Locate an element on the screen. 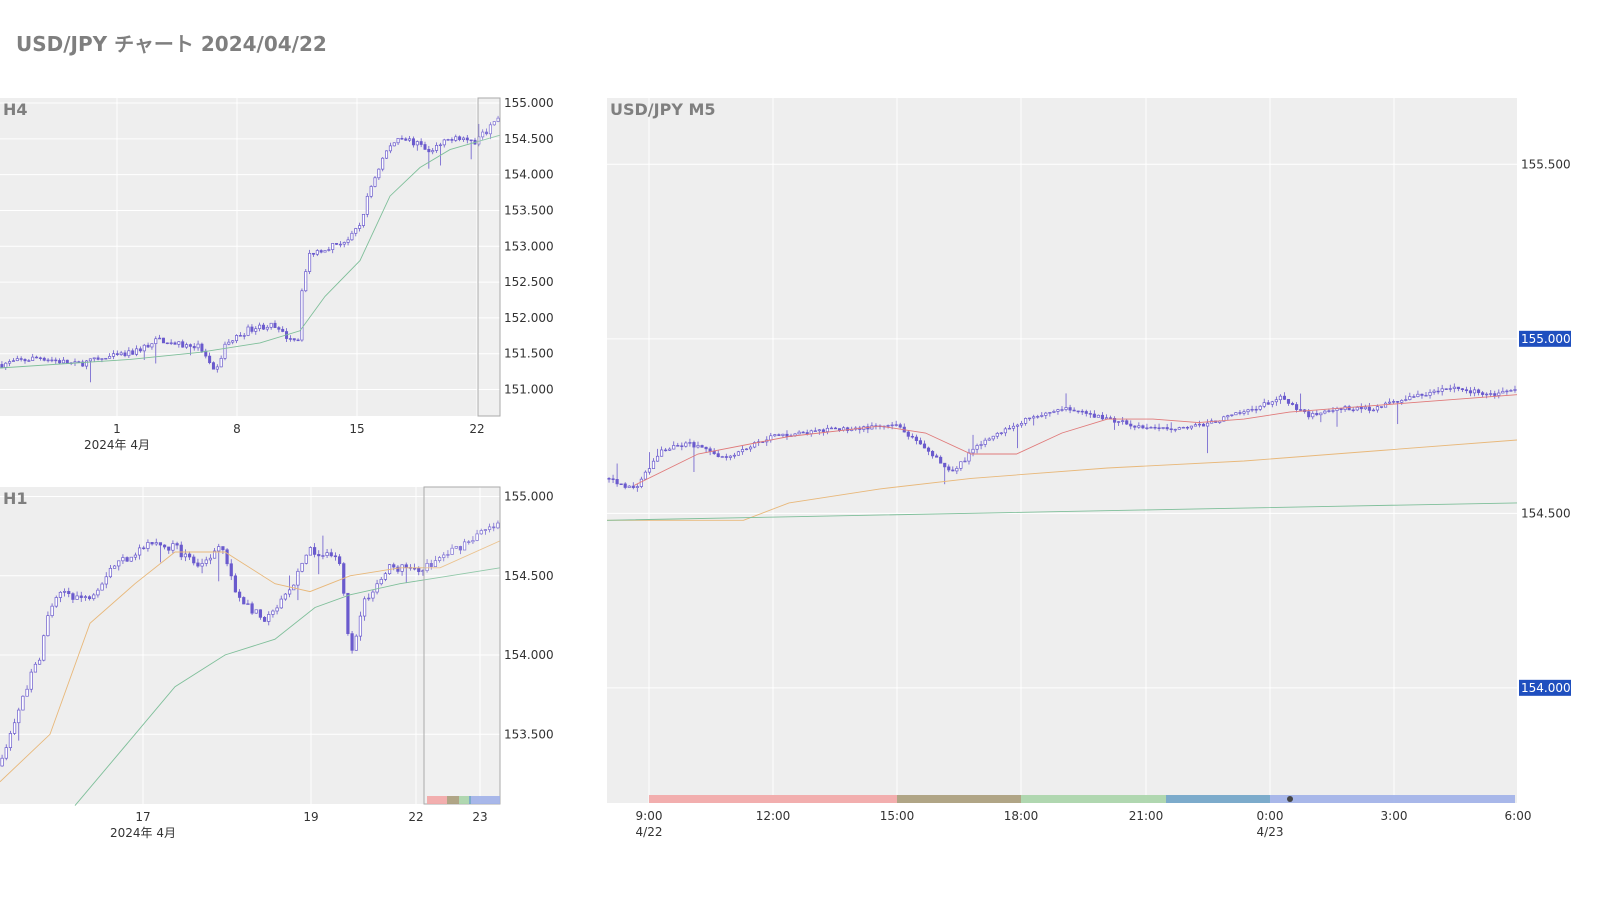  h4-y-tick-label: 153.500 is located at coordinates (529, 210).